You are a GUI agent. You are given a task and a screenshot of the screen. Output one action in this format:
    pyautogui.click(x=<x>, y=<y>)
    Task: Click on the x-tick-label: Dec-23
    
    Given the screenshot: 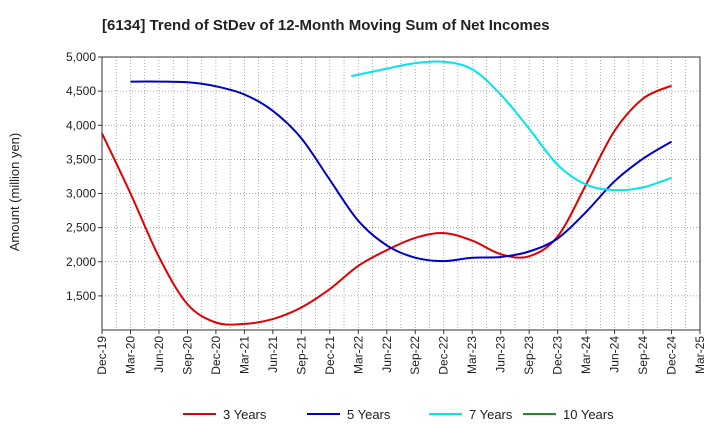 What is the action you would take?
    pyautogui.click(x=558, y=355)
    